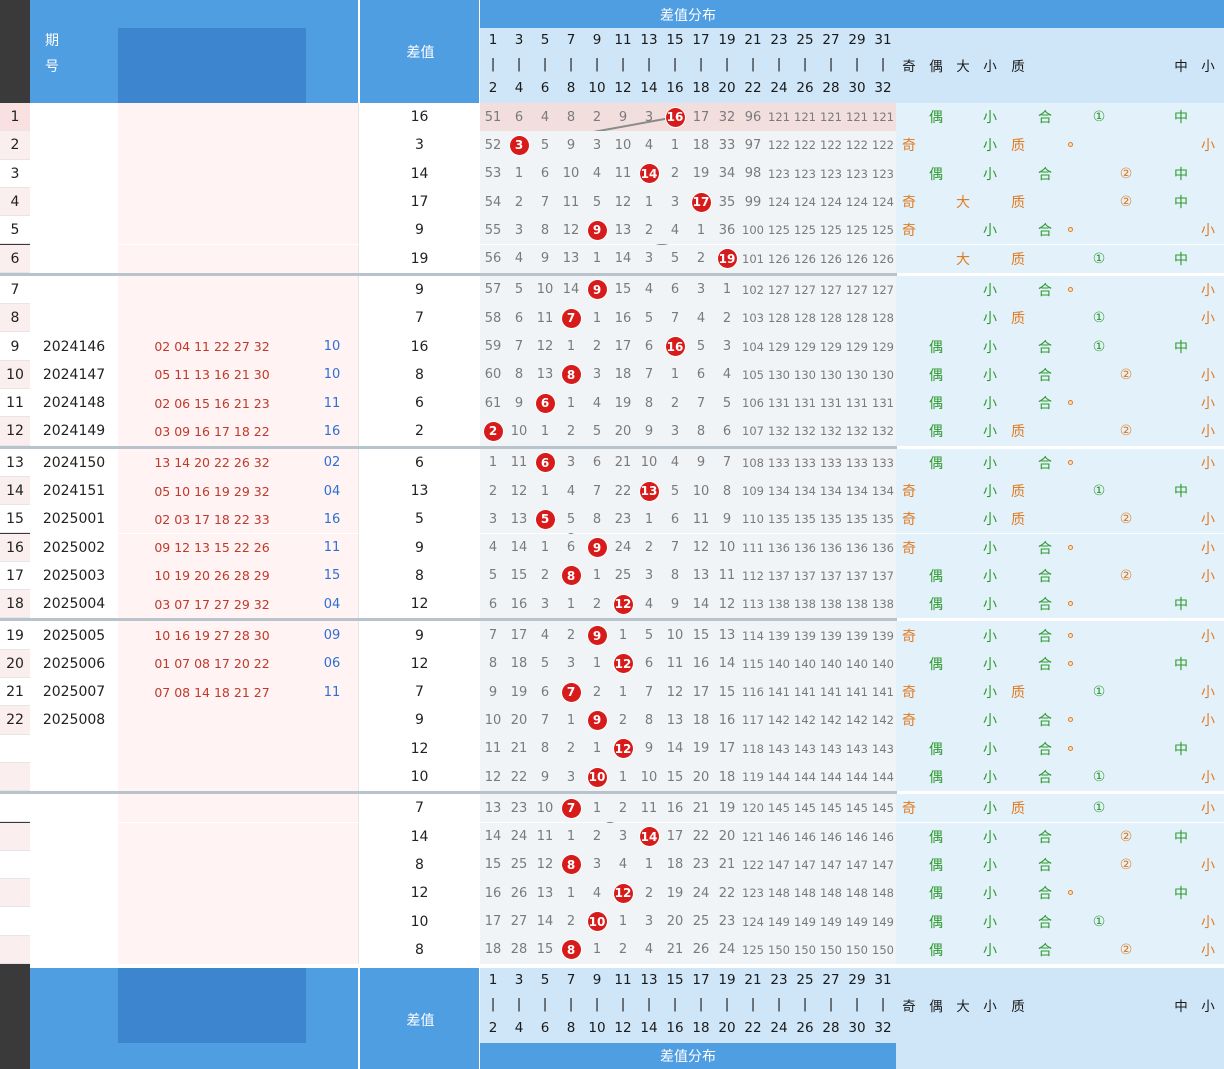 The image size is (1224, 1069). Describe the element at coordinates (753, 604) in the screenshot. I see `dist-cell: 113` at that location.